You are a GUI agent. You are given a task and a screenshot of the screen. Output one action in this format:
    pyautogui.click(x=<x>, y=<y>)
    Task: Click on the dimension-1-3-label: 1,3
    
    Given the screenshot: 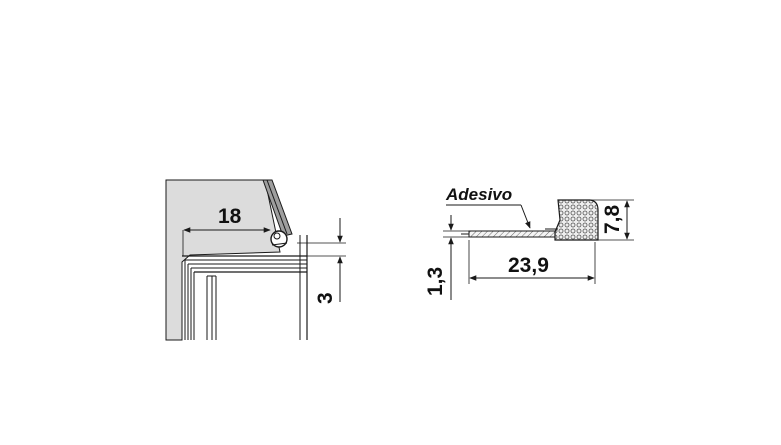 What is the action you would take?
    pyautogui.click(x=435, y=281)
    